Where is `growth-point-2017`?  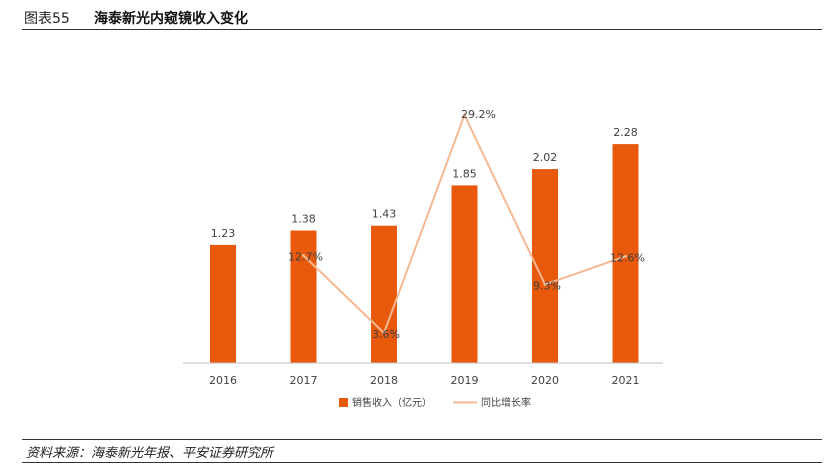
growth-point-2017 is located at coordinates (303, 256).